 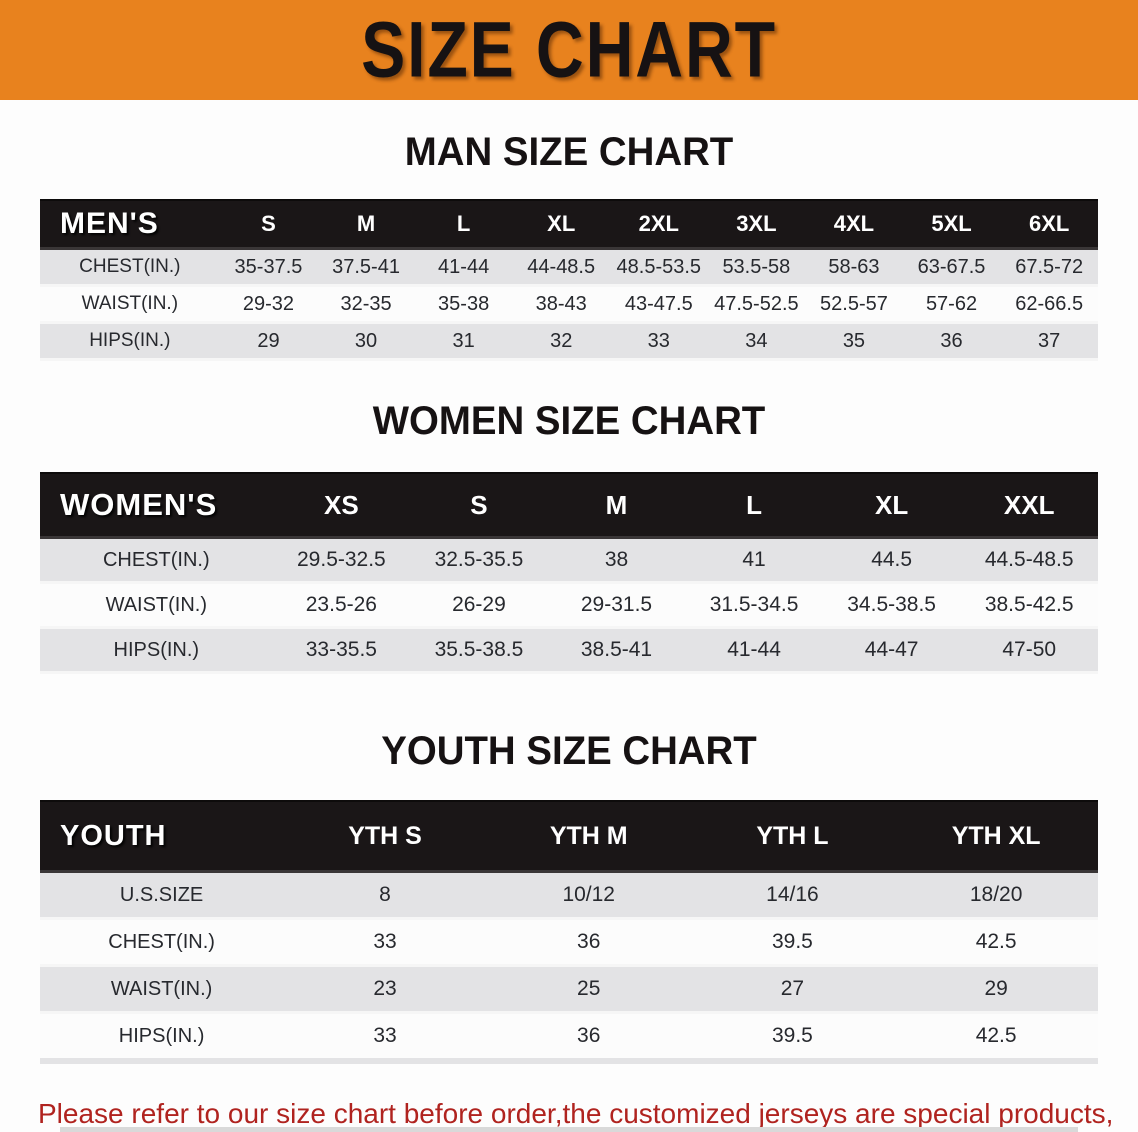 I want to click on table-row: U.S.SIZE 8 10/12 14/16 18/20, so click(x=569, y=895).